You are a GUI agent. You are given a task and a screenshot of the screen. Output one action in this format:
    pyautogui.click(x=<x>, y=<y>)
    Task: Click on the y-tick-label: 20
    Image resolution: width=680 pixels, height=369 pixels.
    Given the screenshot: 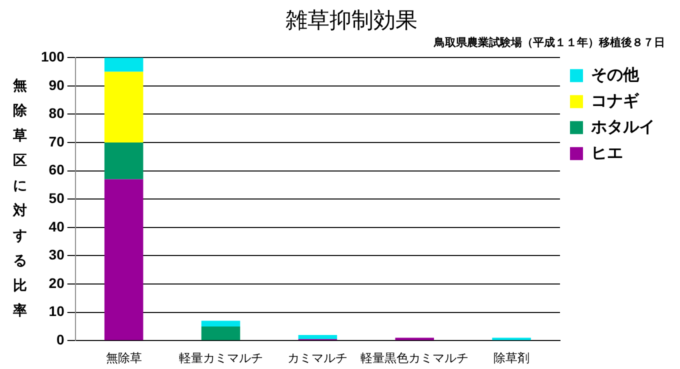 What is the action you would take?
    pyautogui.click(x=56, y=282)
    